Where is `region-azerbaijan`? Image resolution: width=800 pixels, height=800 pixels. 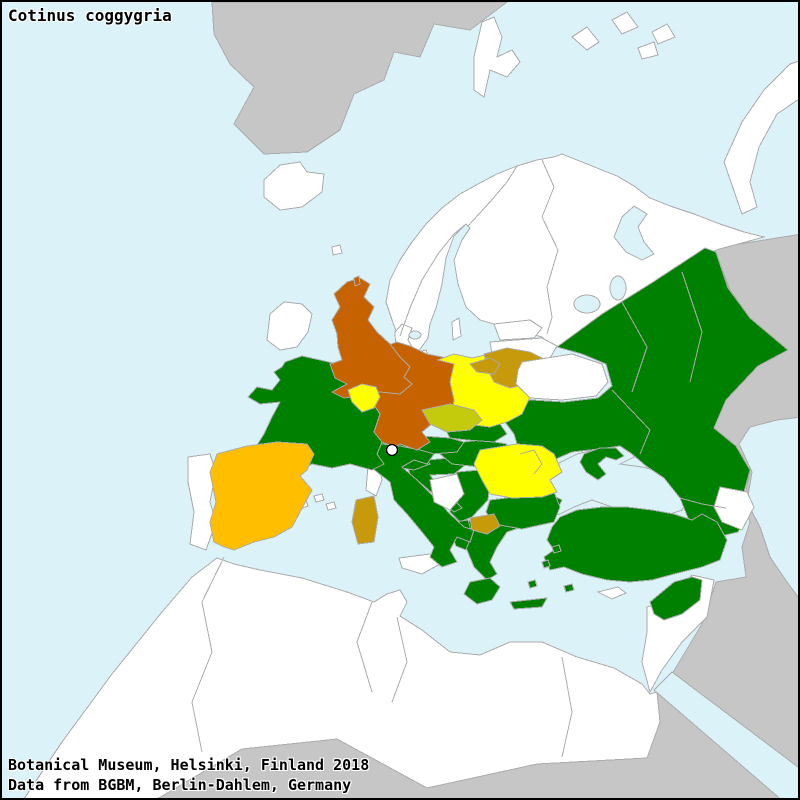 region-azerbaijan is located at coordinates (734, 508).